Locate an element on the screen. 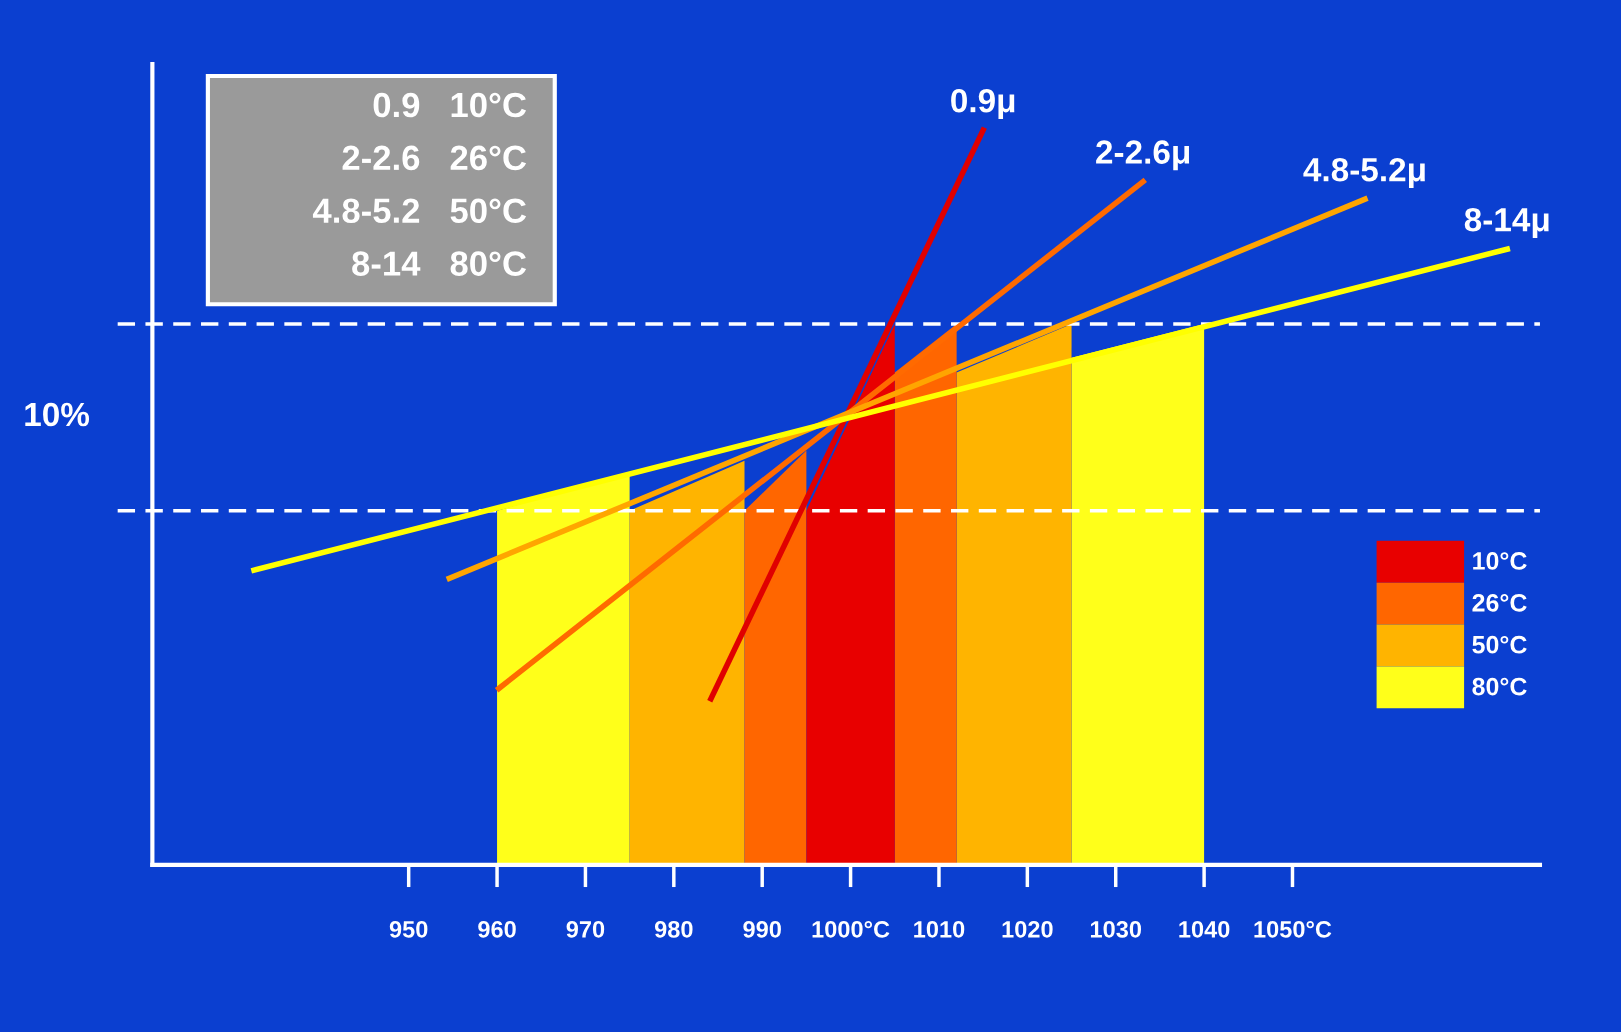 The image size is (1621, 1032). x-tick-label: 1050°C is located at coordinates (1293, 929).